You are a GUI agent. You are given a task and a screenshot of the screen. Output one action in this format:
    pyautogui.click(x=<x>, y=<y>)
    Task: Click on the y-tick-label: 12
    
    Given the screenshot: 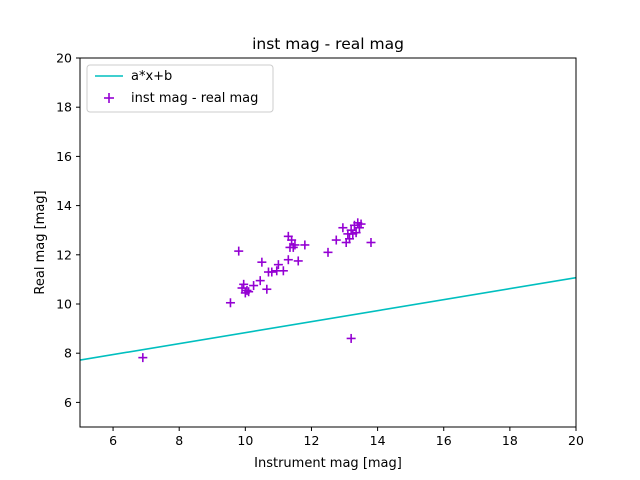 What is the action you would take?
    pyautogui.click(x=64, y=254)
    